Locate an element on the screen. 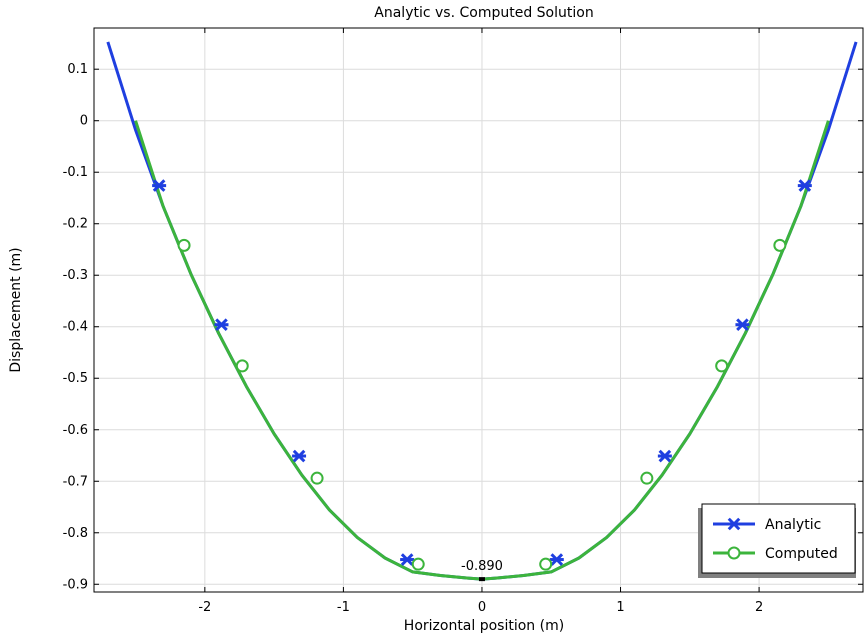 Image resolution: width=865 pixels, height=641 pixels. y-tick-label: -0.1 is located at coordinates (75, 172).